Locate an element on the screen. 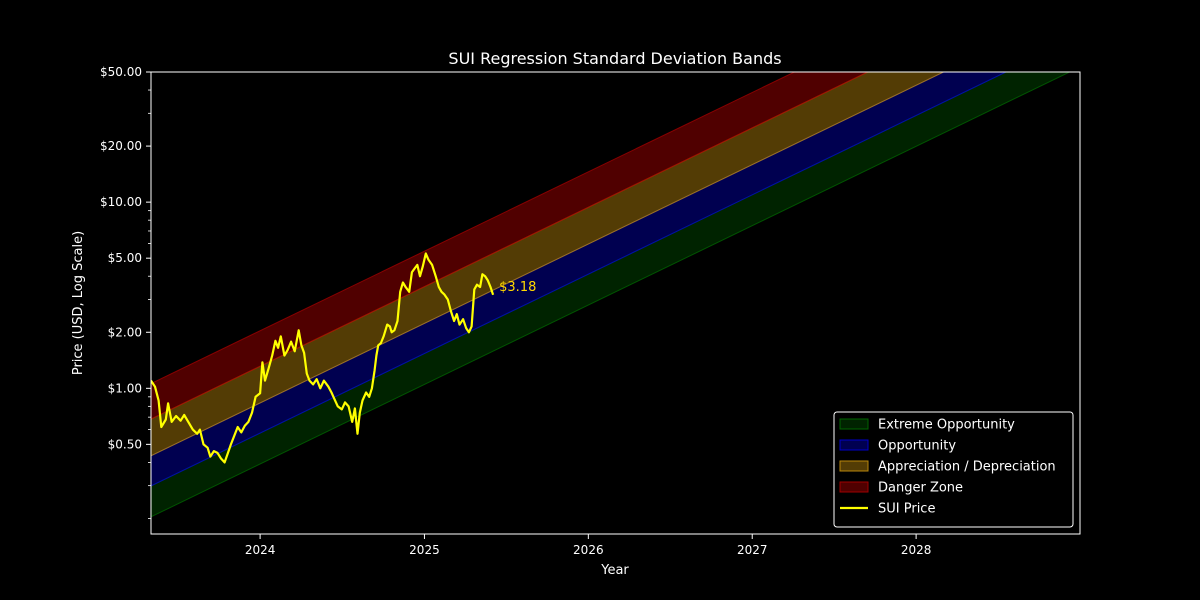 This screenshot has width=1200, height=600. x-tick-label: 2028 is located at coordinates (916, 550).